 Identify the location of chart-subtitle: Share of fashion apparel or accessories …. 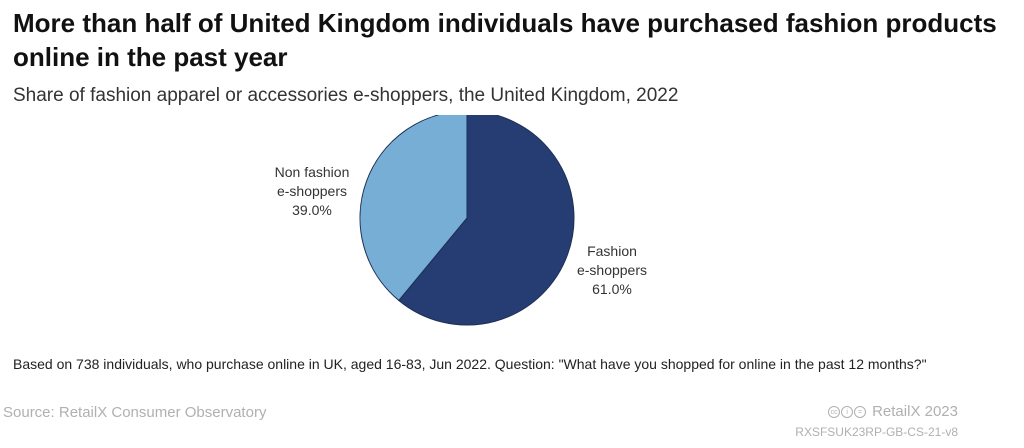
(346, 95).